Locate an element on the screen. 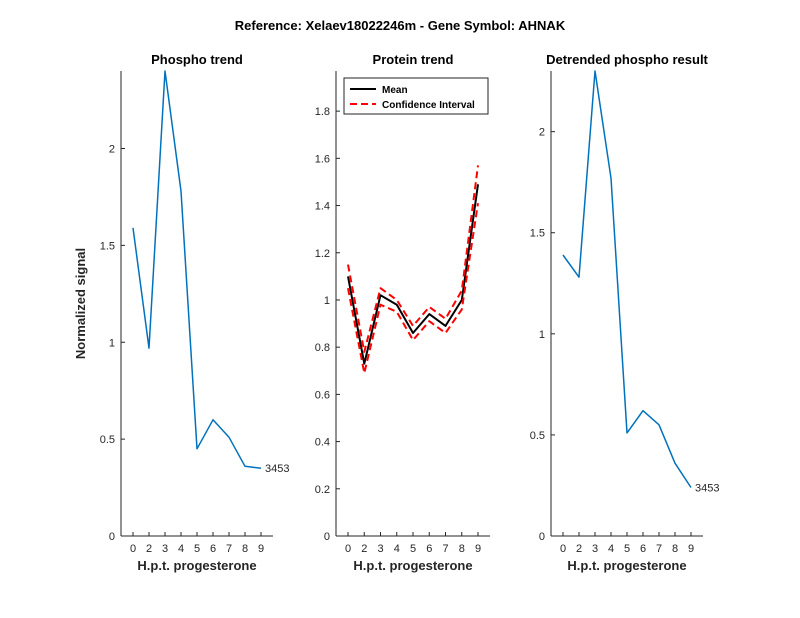 Image resolution: width=800 pixels, height=618 pixels. y-tick-label: 0.4 is located at coordinates (322, 443).